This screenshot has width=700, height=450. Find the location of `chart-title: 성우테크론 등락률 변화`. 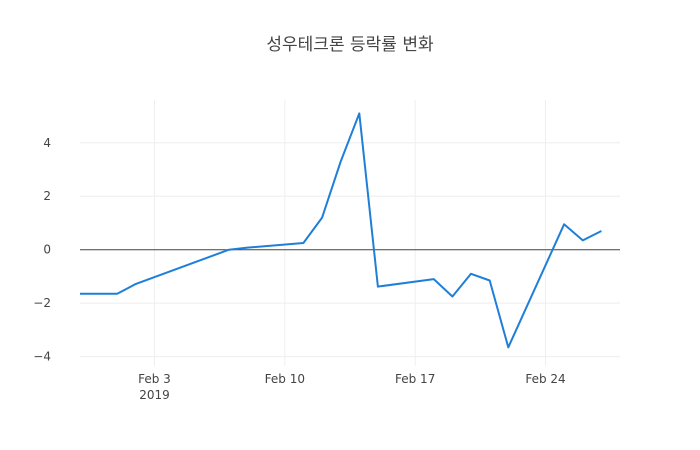

chart-title: 성우테크론 등락률 변화 is located at coordinates (350, 45).